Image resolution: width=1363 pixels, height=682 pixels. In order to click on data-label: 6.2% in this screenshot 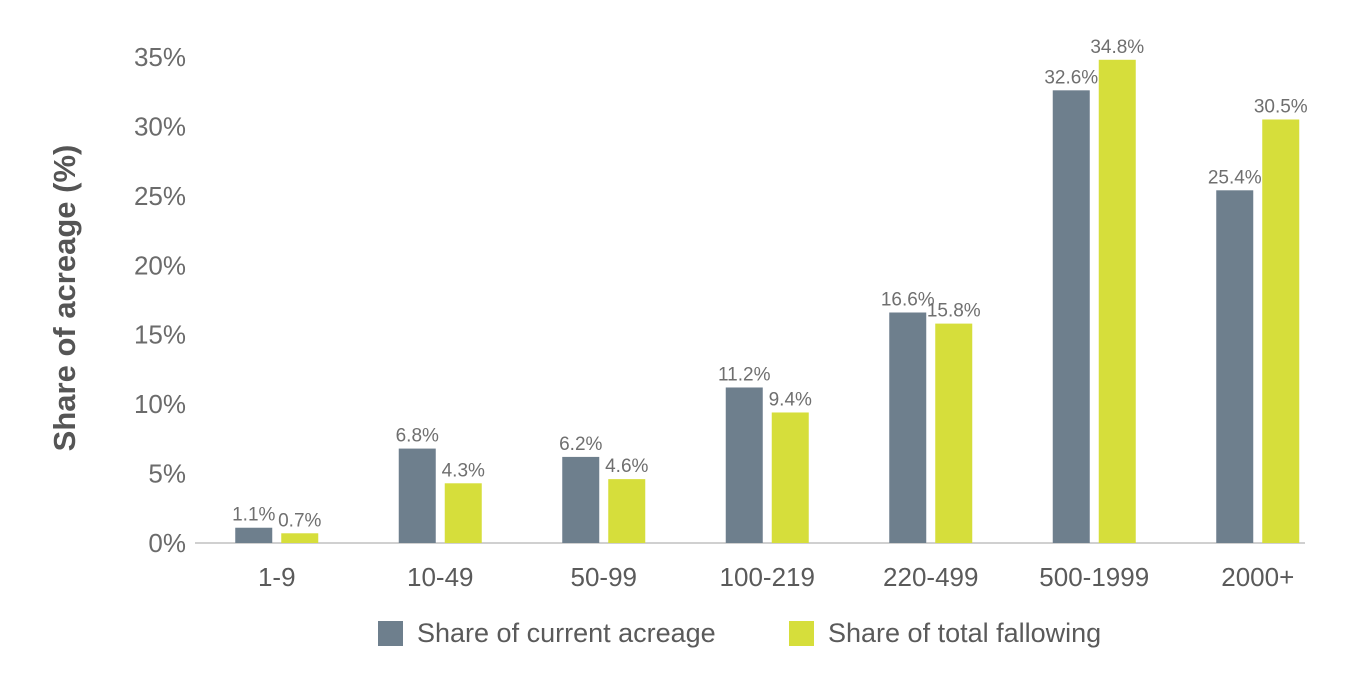, I will do `click(580, 444)`.